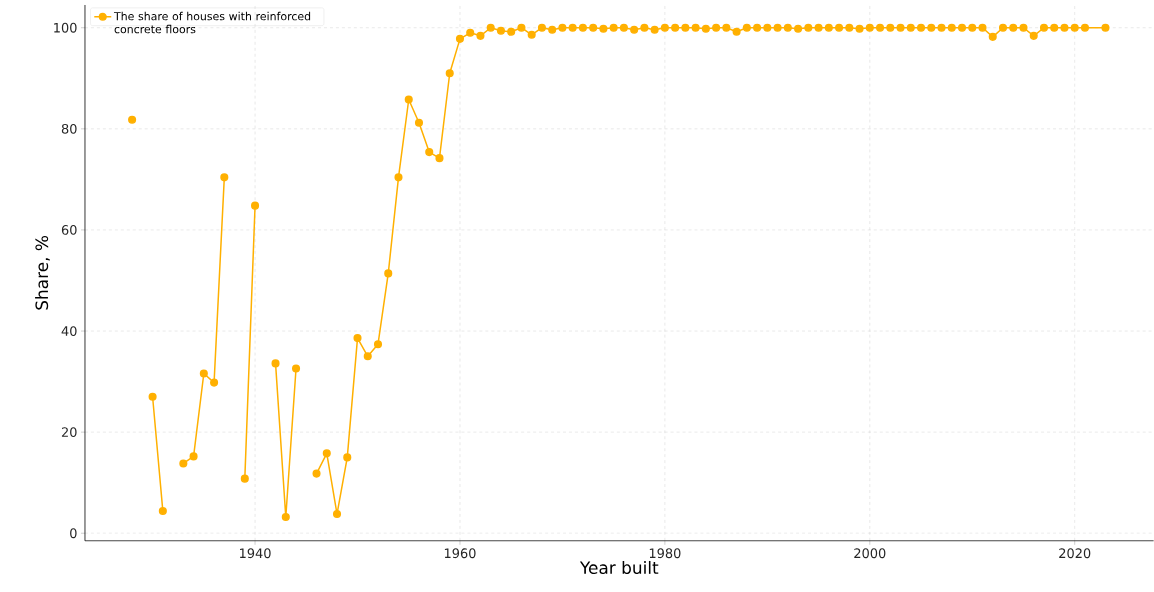 This screenshot has width=1154, height=592. I want to click on x-tick-label: 2020, so click(1075, 553).